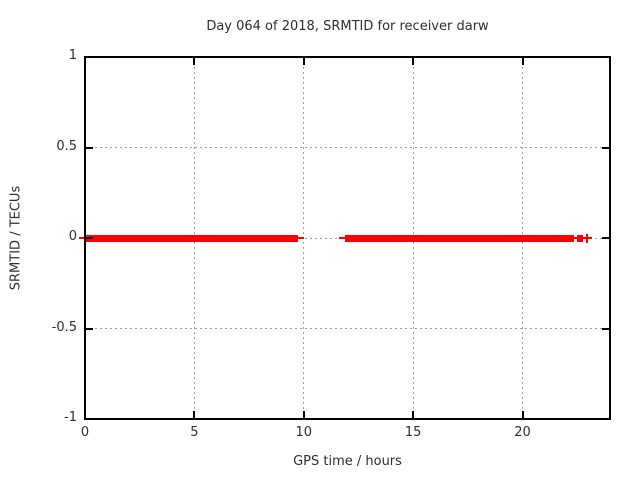 This screenshot has width=640, height=480. What do you see at coordinates (64, 327) in the screenshot?
I see `y-tick-label: -0.5` at bounding box center [64, 327].